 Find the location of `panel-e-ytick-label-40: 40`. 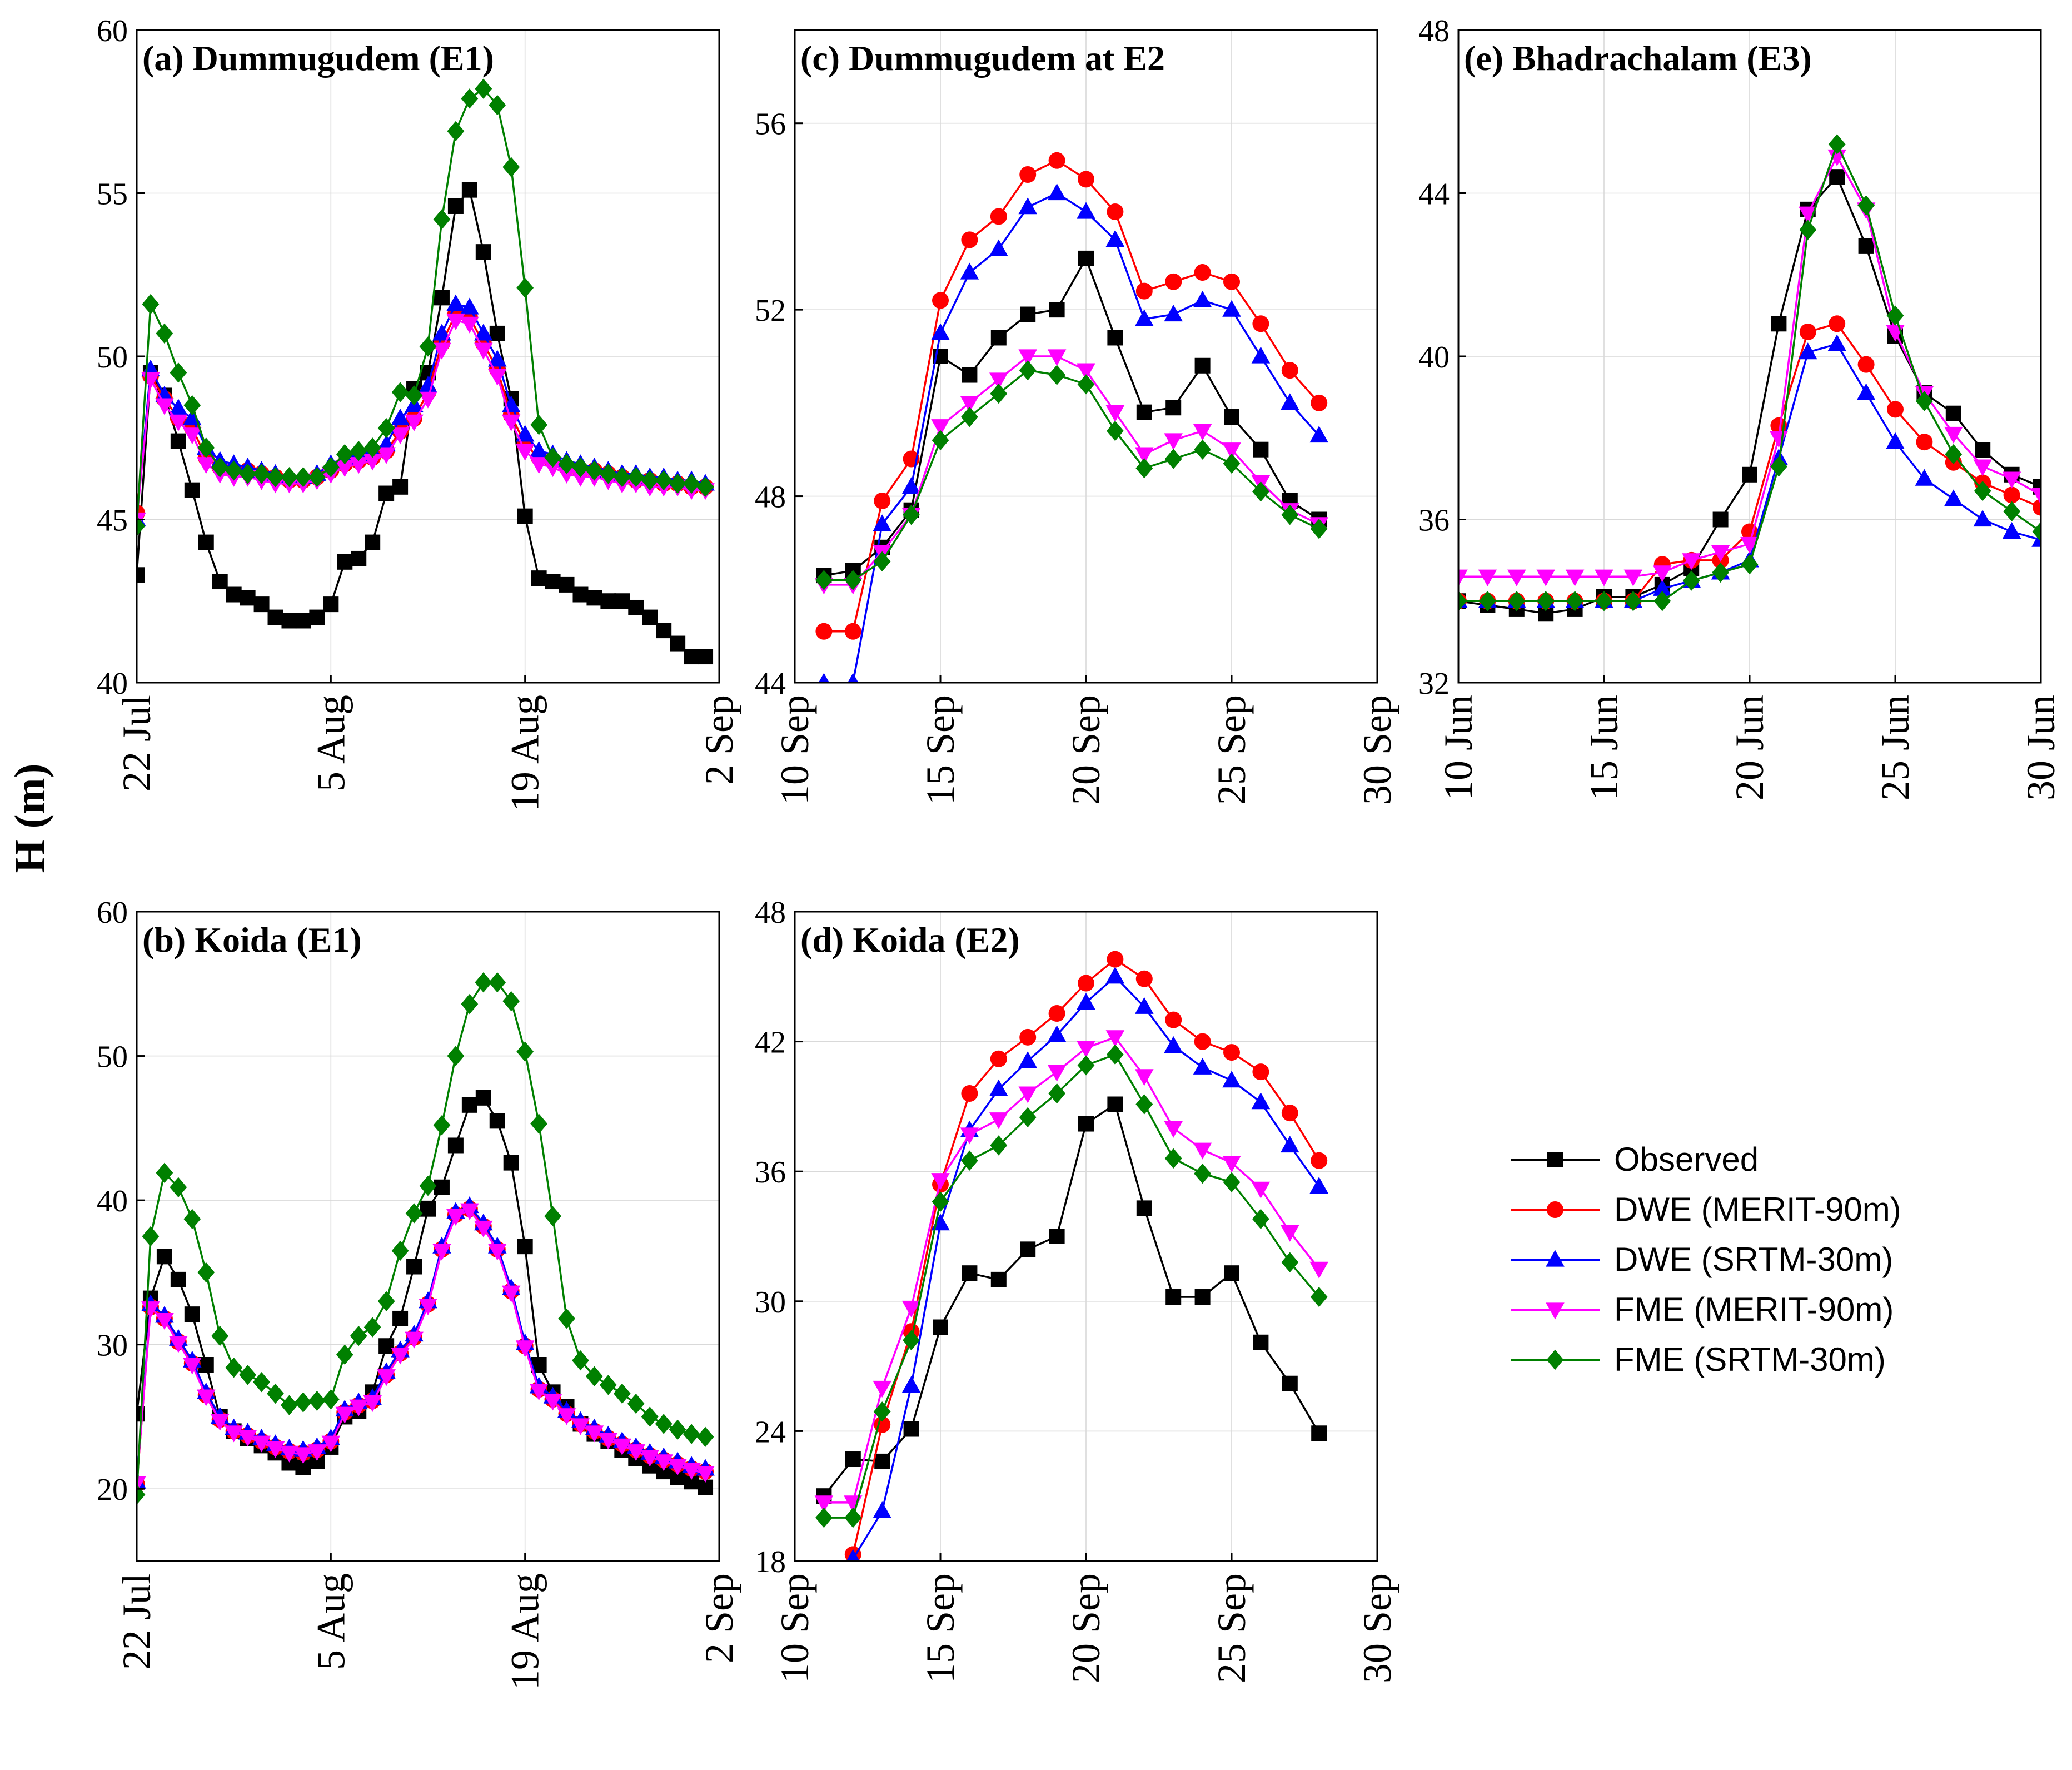

panel-e-ytick-label-40: 40 is located at coordinates (1434, 357).